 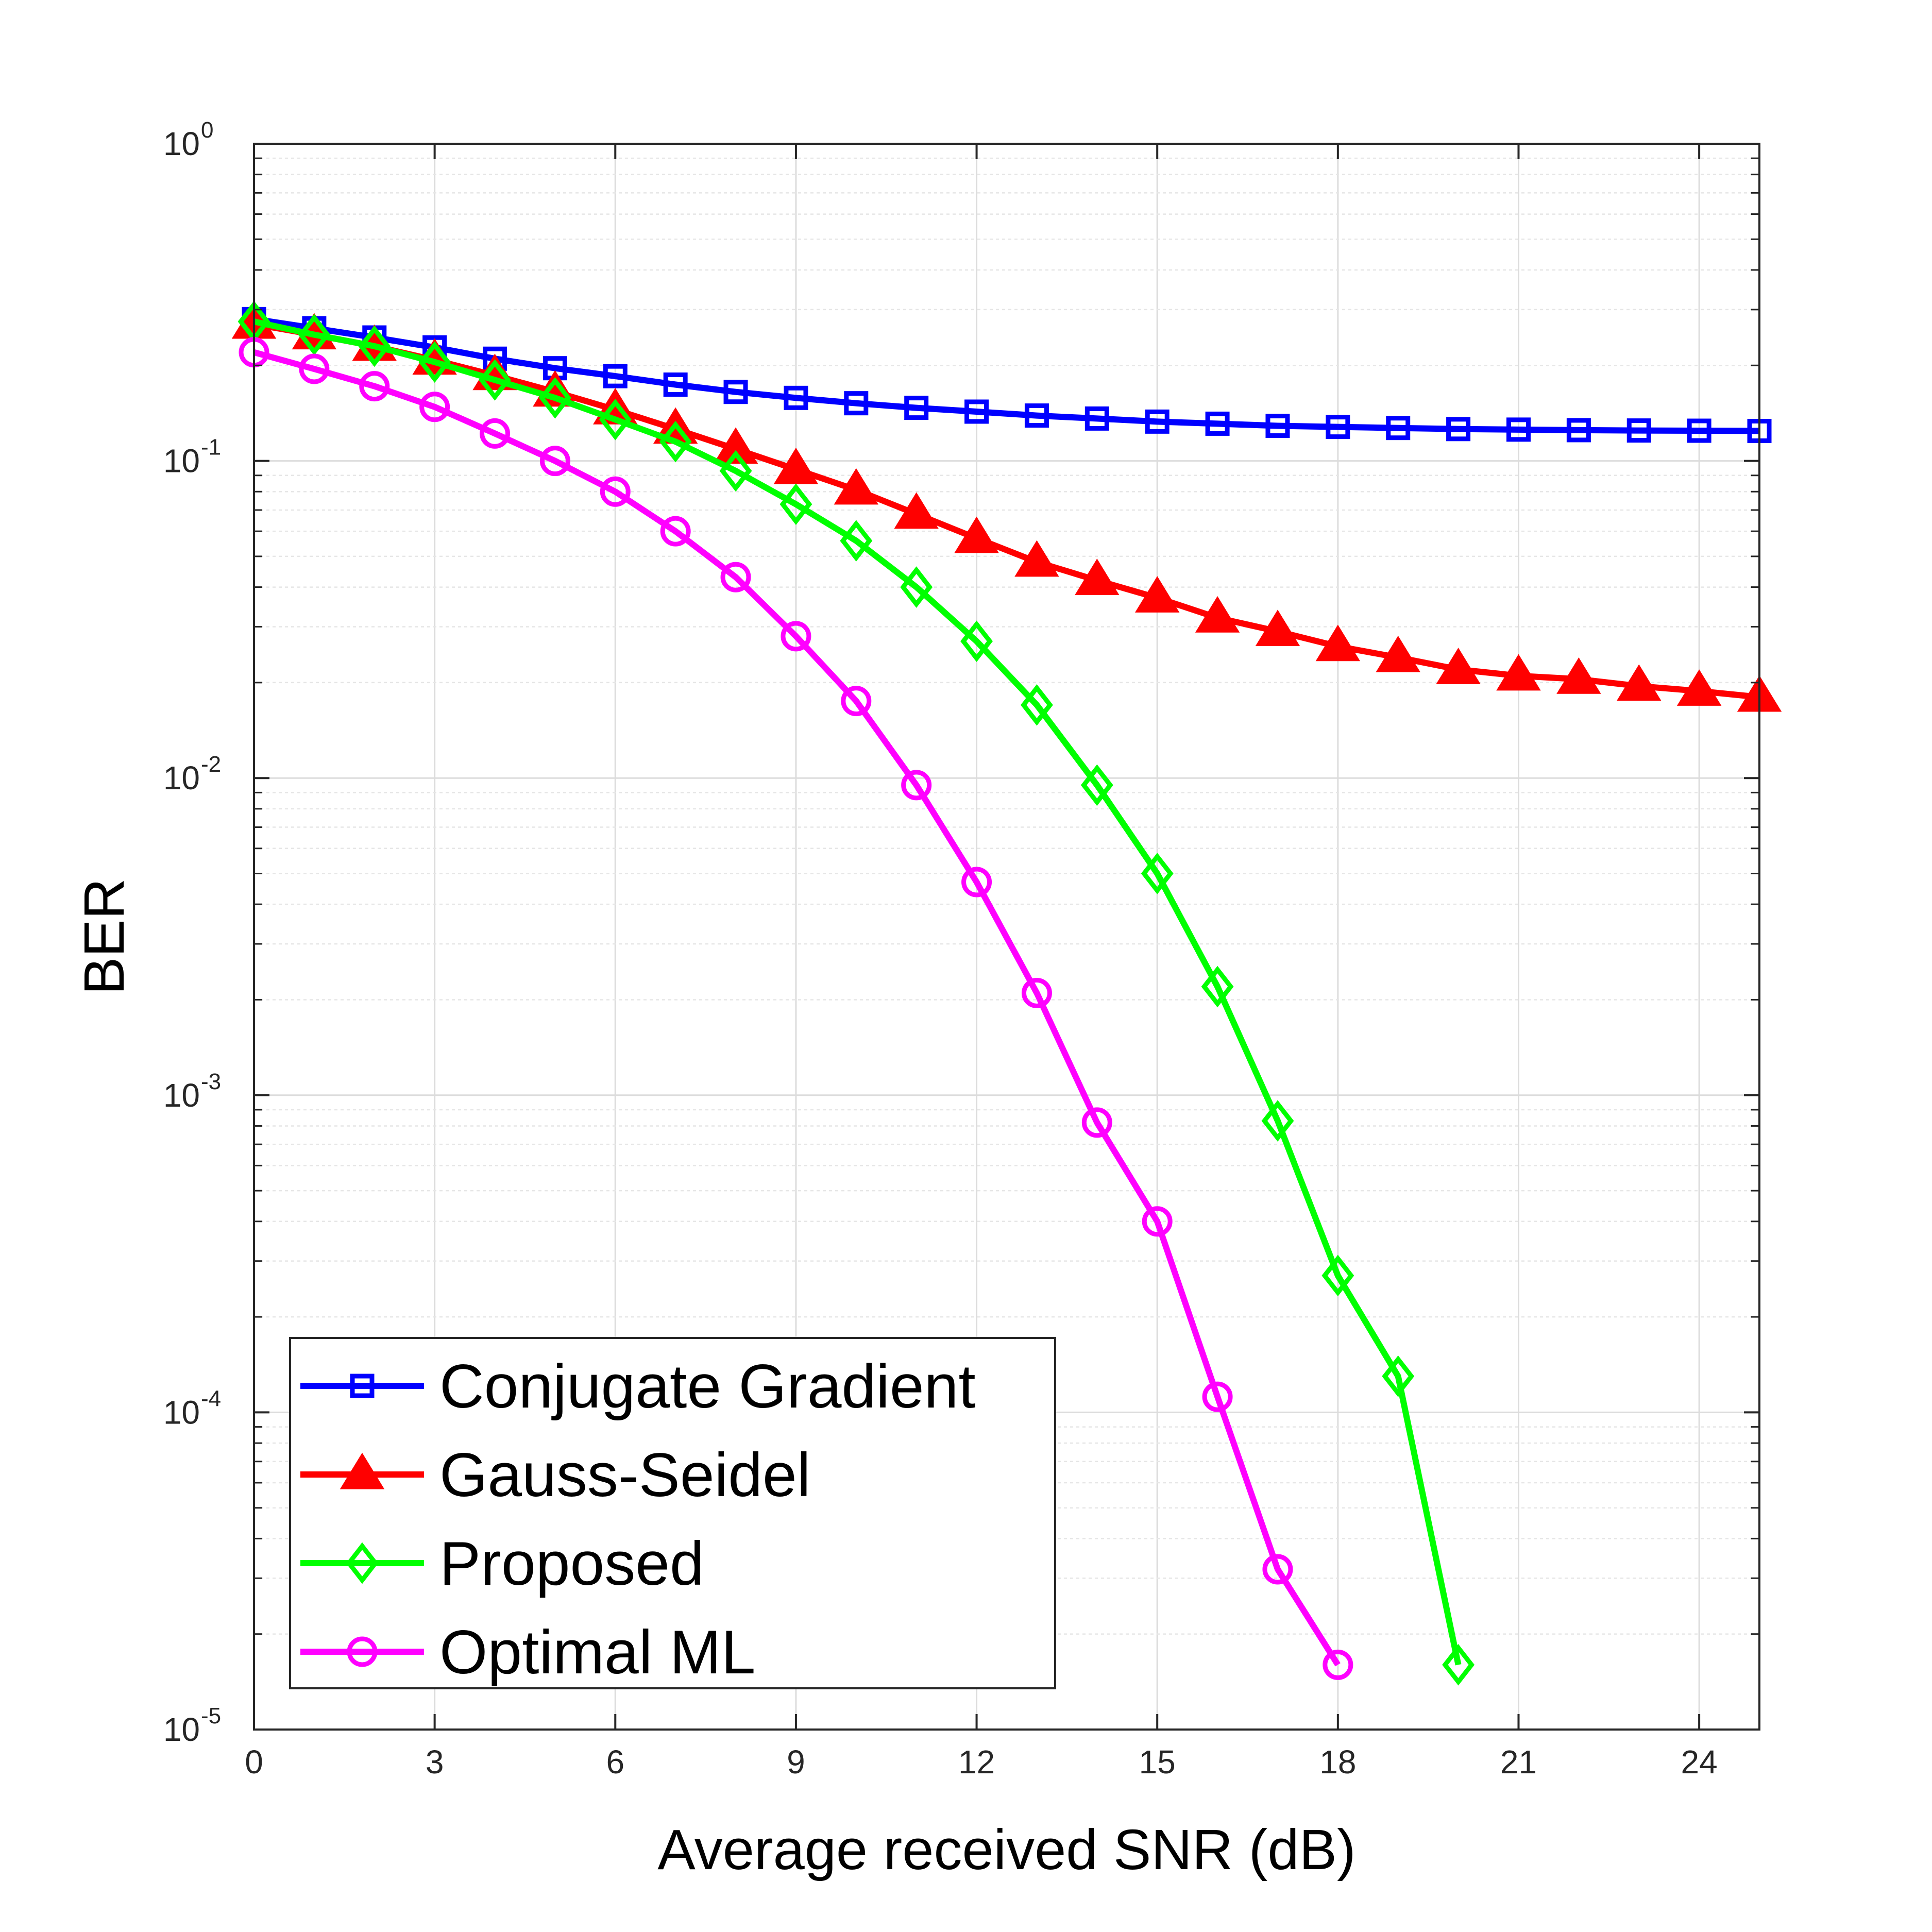 What do you see at coordinates (1006, 1850) in the screenshot?
I see `x-axis-title: Average received SNR (dB)` at bounding box center [1006, 1850].